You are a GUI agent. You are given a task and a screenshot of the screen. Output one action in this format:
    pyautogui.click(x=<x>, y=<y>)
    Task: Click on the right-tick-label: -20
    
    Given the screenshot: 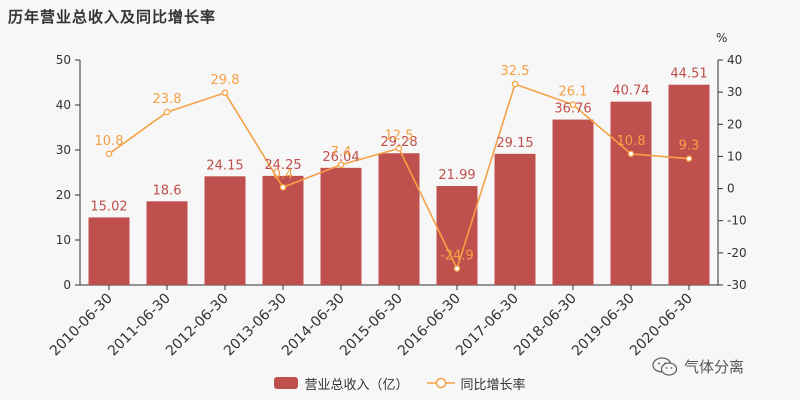 What is the action you would take?
    pyautogui.click(x=737, y=253)
    